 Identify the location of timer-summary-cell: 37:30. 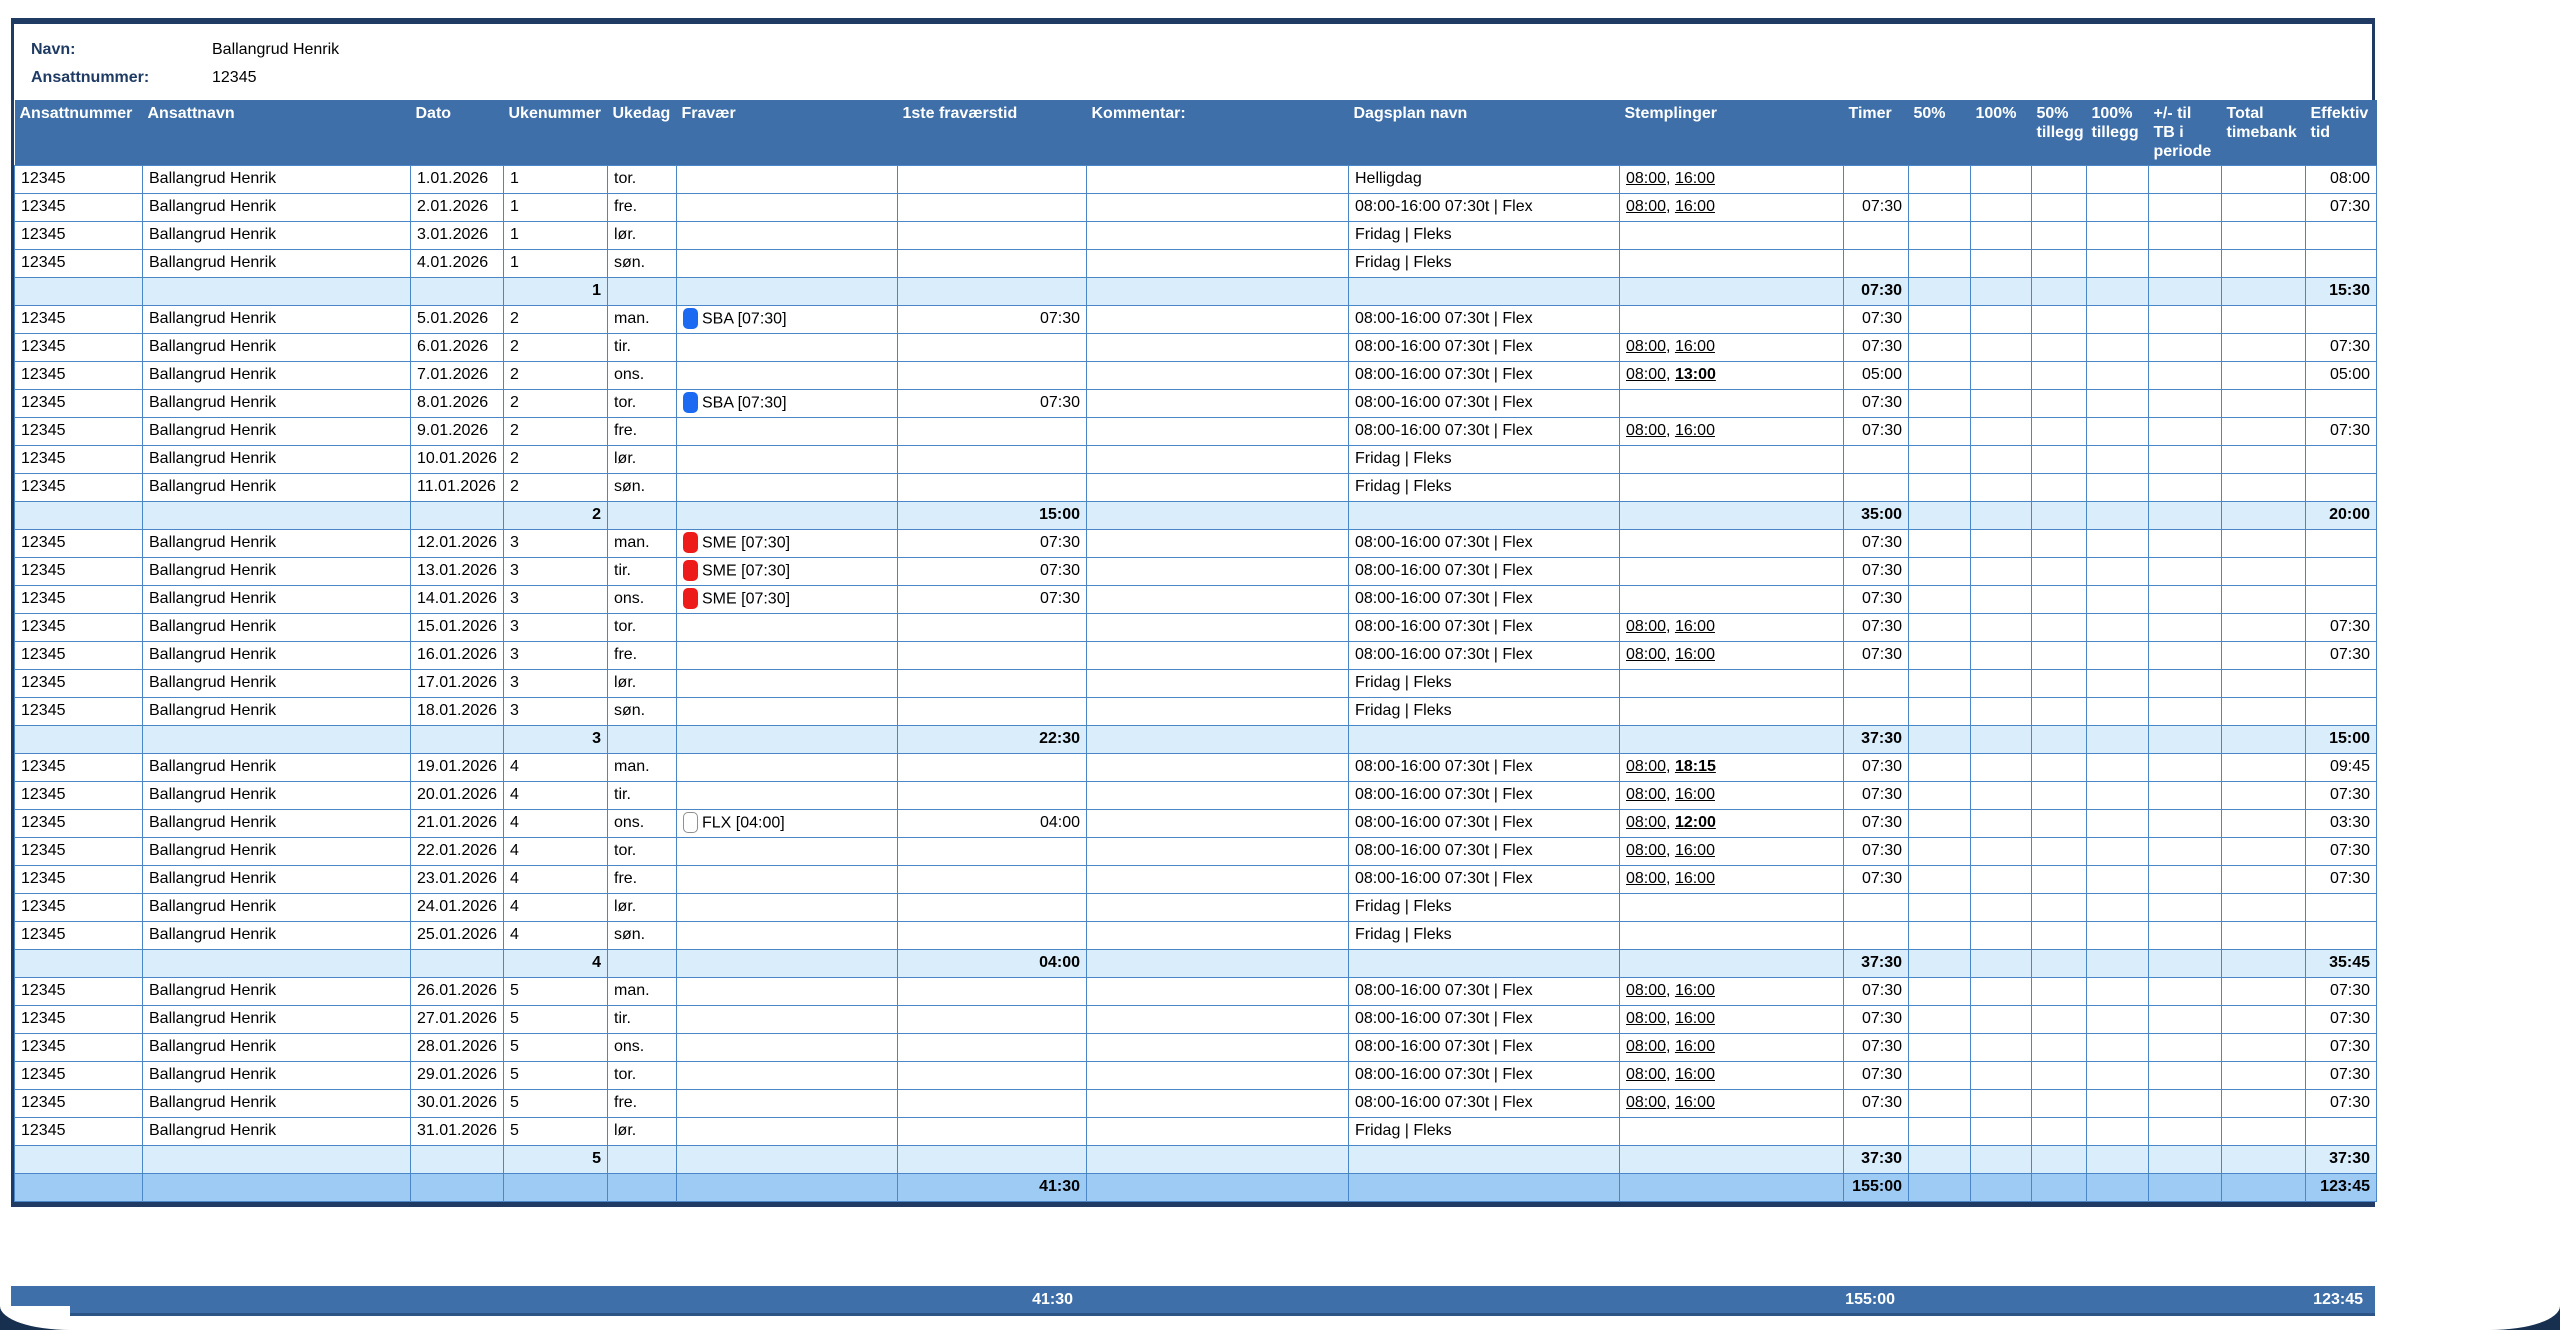
(1876, 963).